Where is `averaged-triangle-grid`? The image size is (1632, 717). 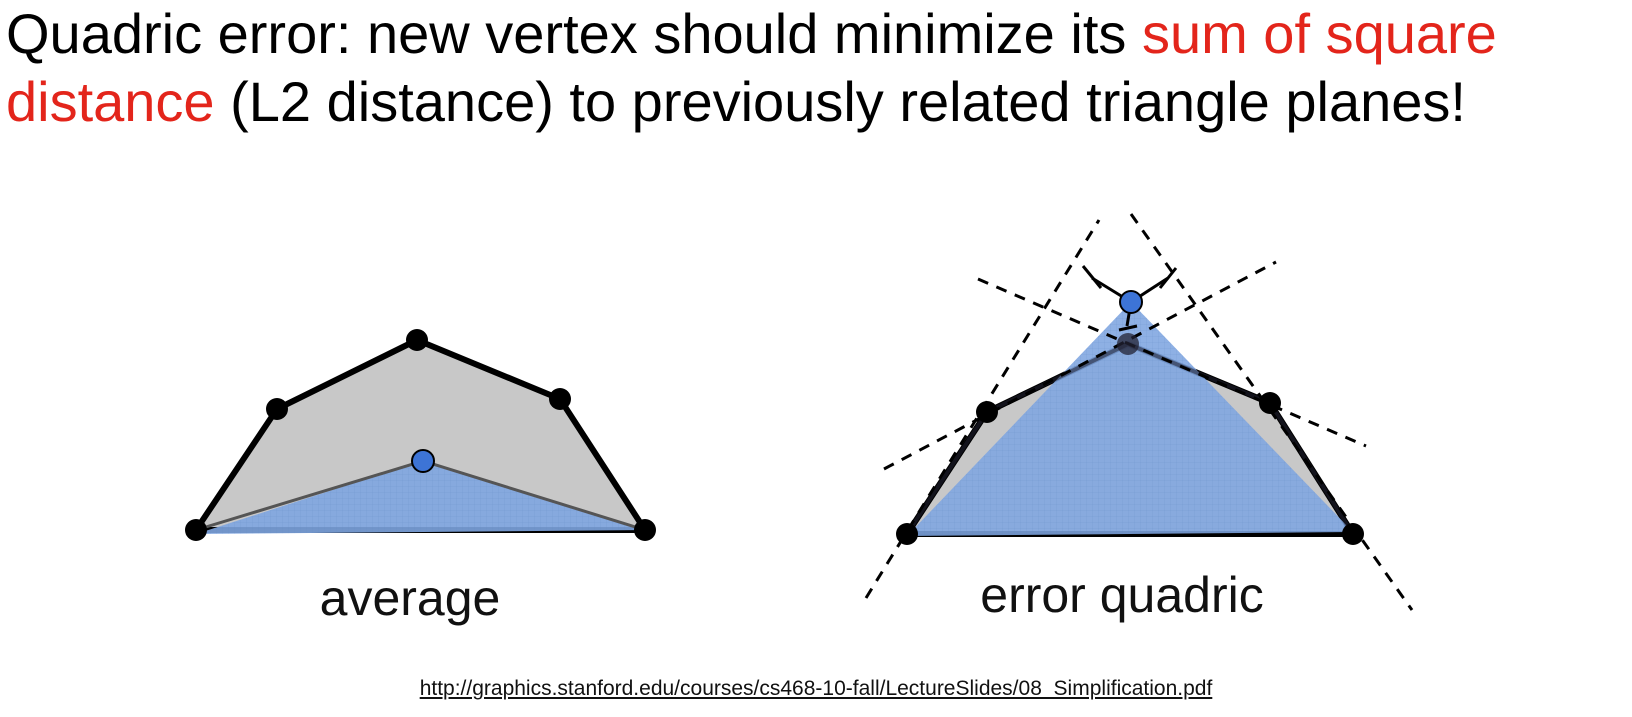 averaged-triangle-grid is located at coordinates (420, 497).